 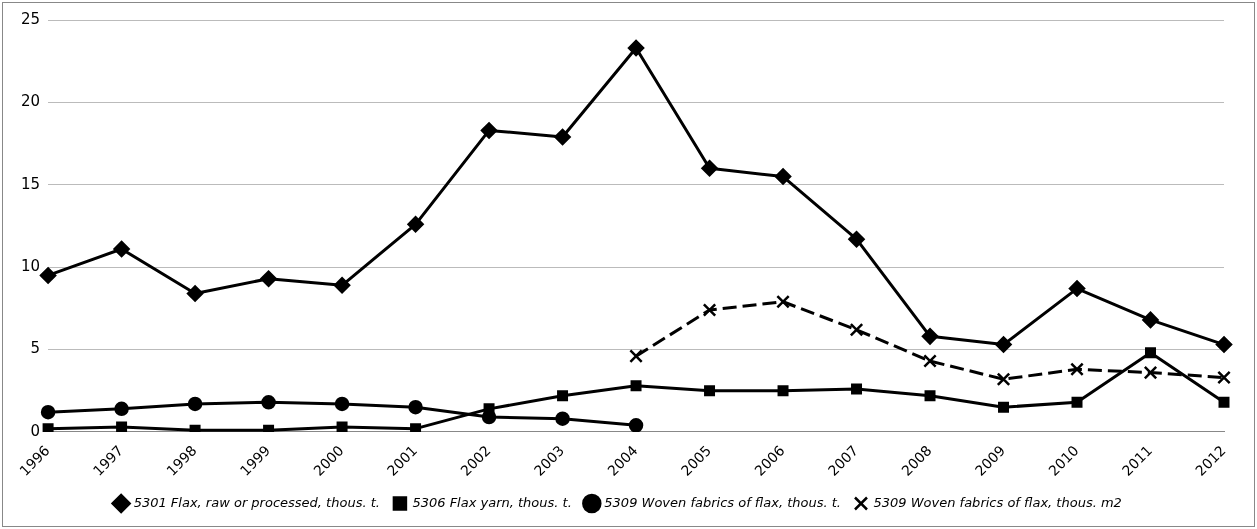 What do you see at coordinates (35, 348) in the screenshot?
I see `y-tick-label: 5` at bounding box center [35, 348].